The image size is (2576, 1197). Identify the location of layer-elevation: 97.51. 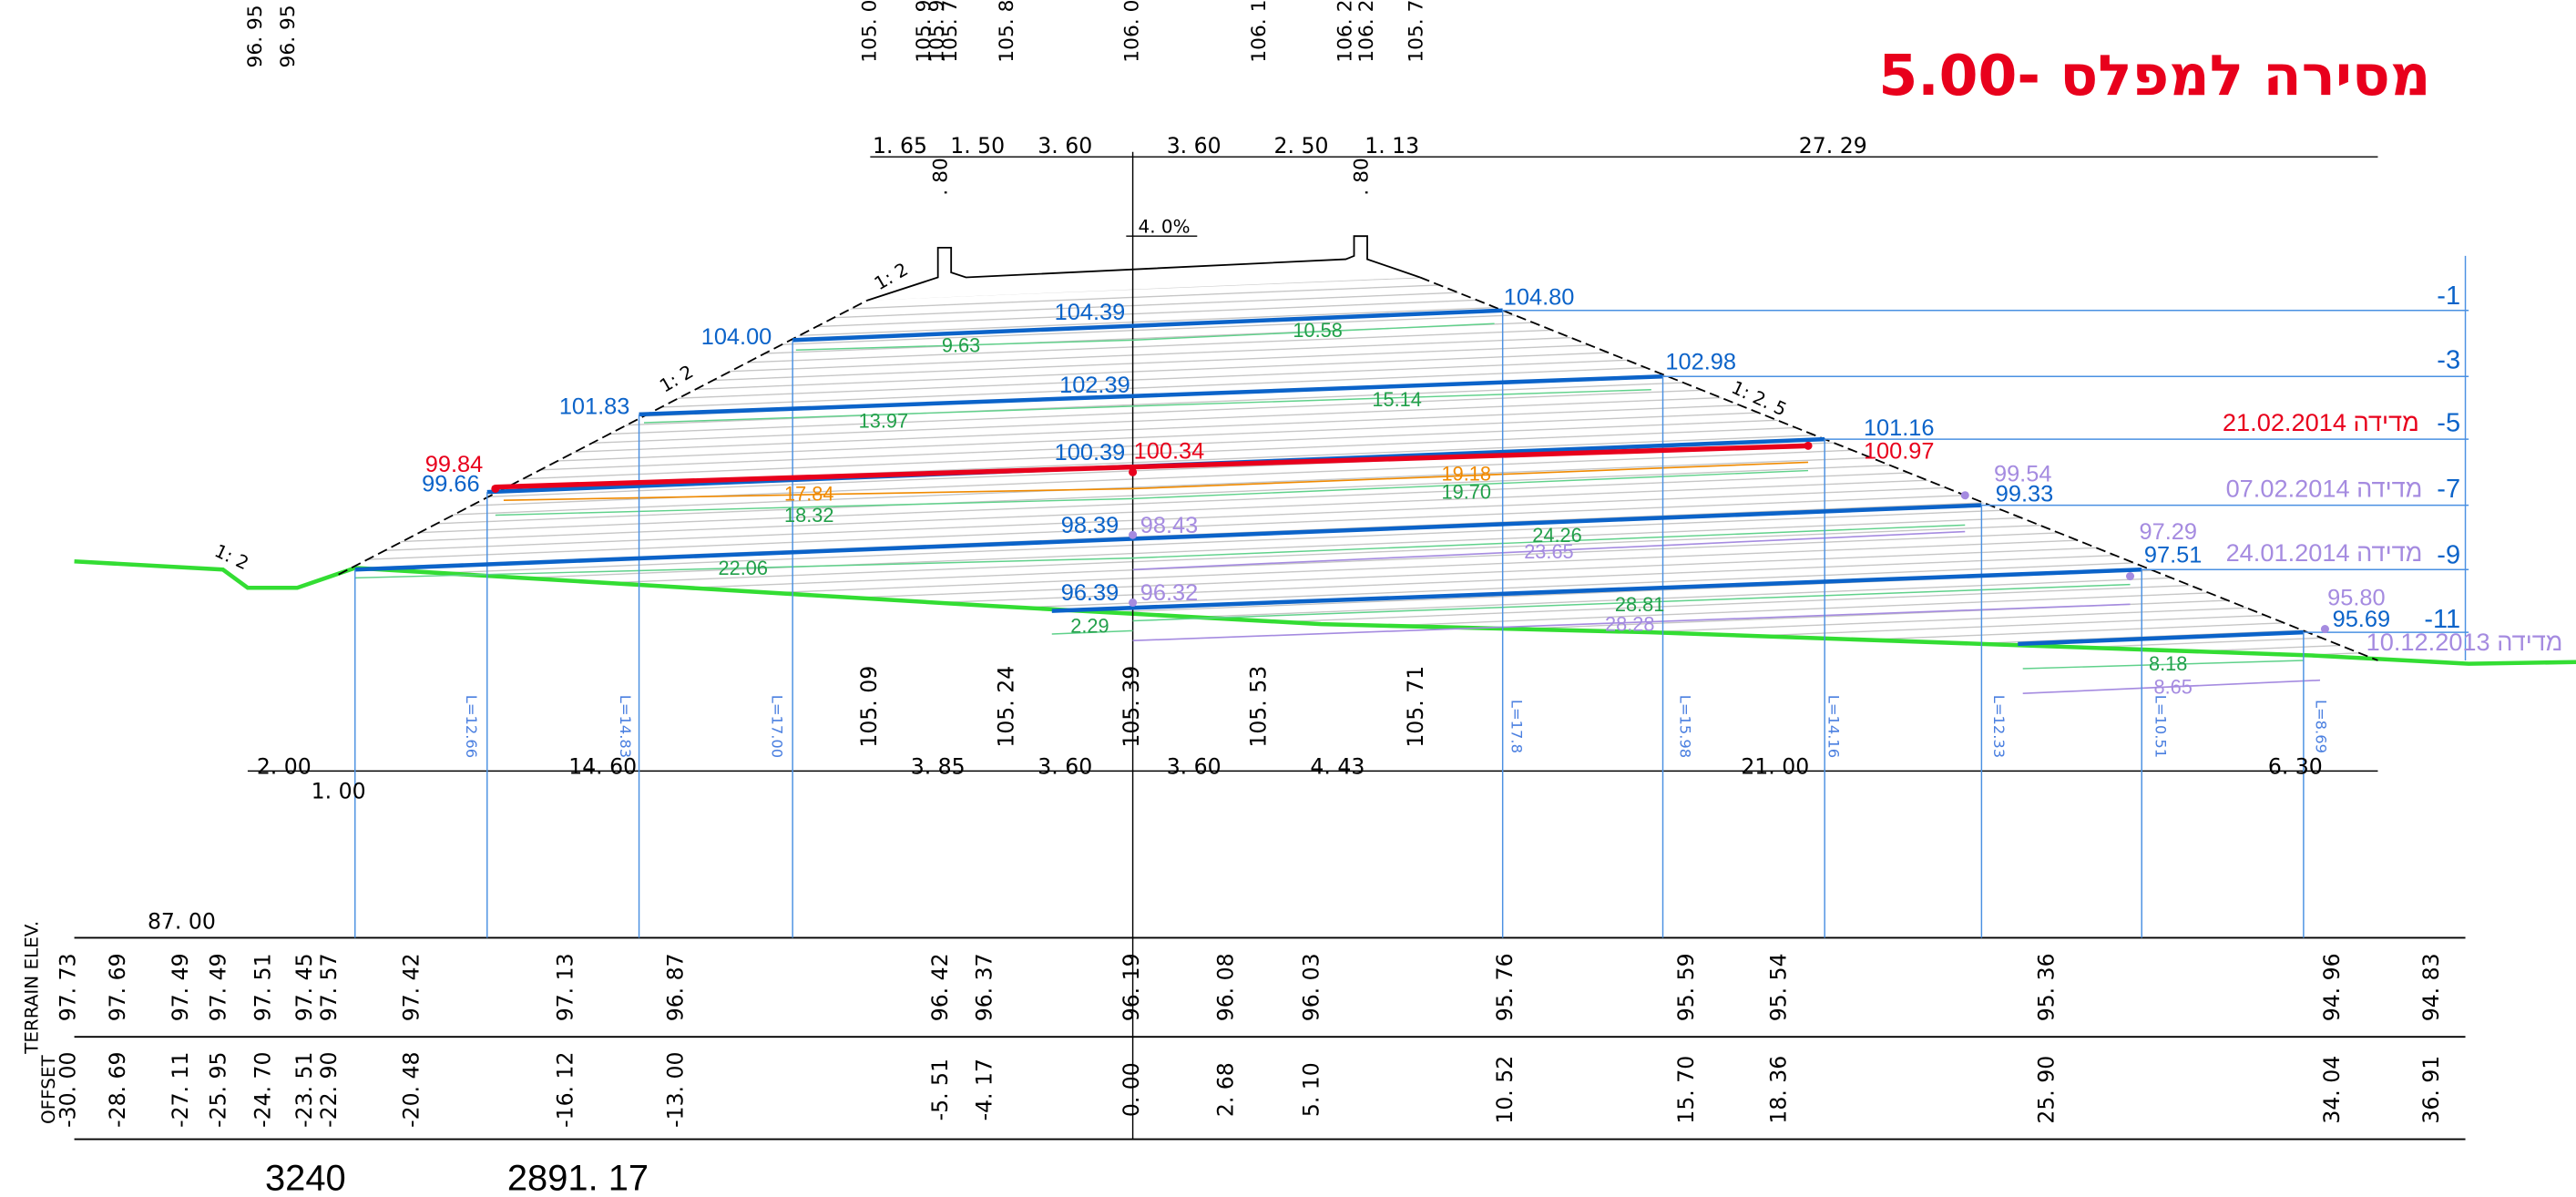
(2173, 555).